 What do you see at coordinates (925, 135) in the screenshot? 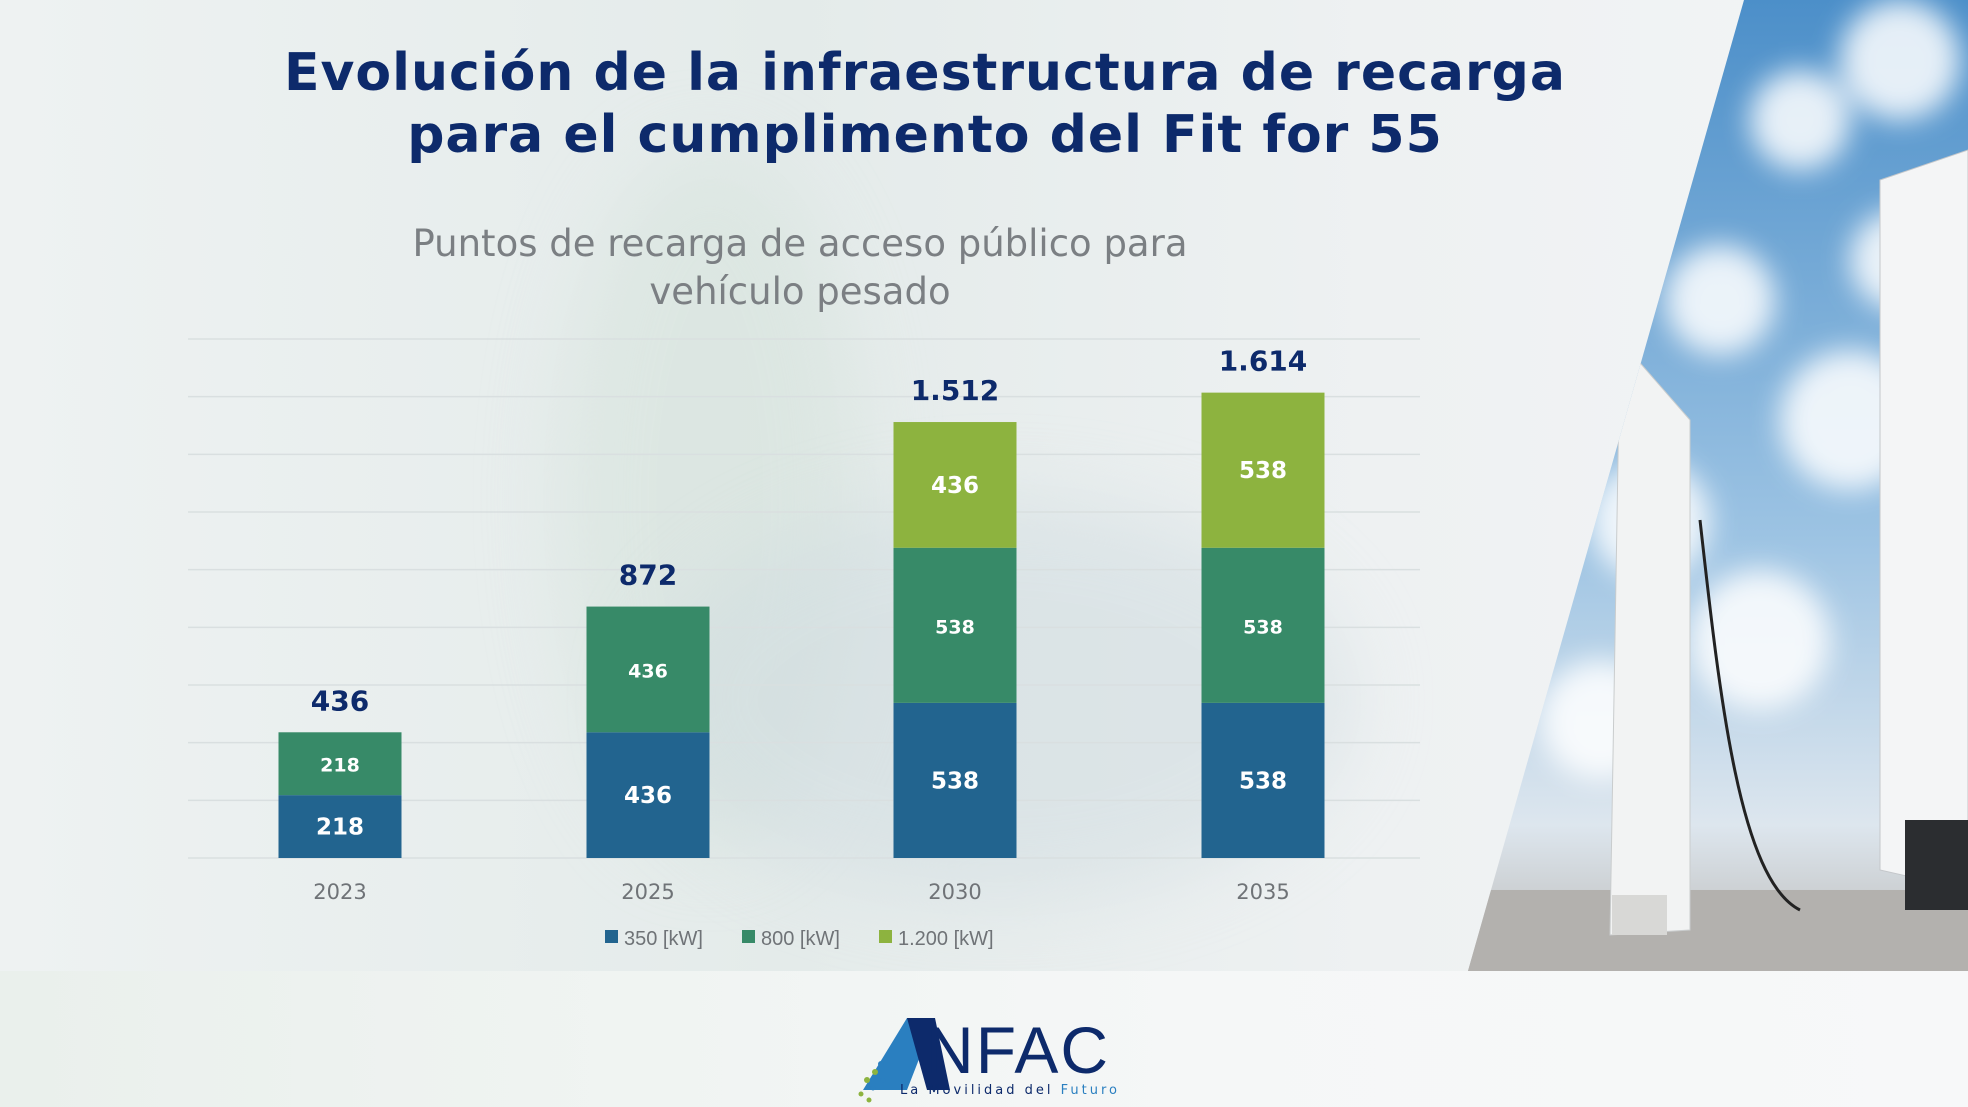
I see `title-line-2: para el cumplimento del Fit for 55` at bounding box center [925, 135].